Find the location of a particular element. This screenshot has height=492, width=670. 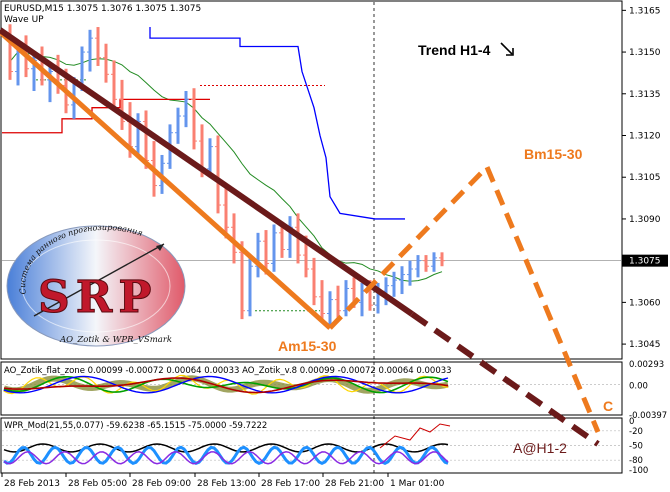

ind1-green-line is located at coordinates (226, 384).